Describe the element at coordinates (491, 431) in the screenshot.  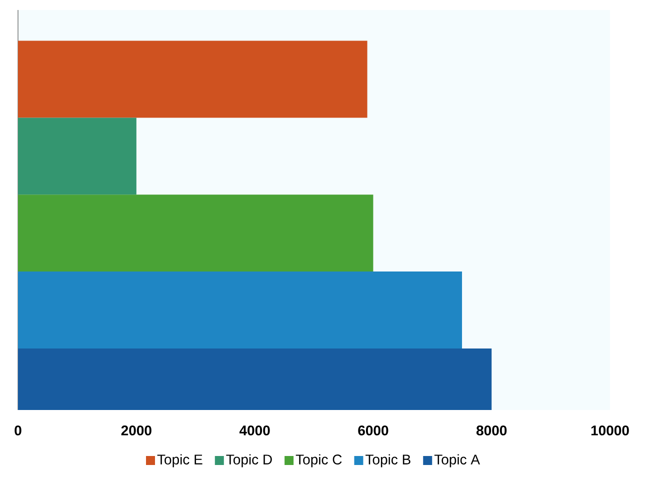
I see `x-tick-label: 8000` at that location.